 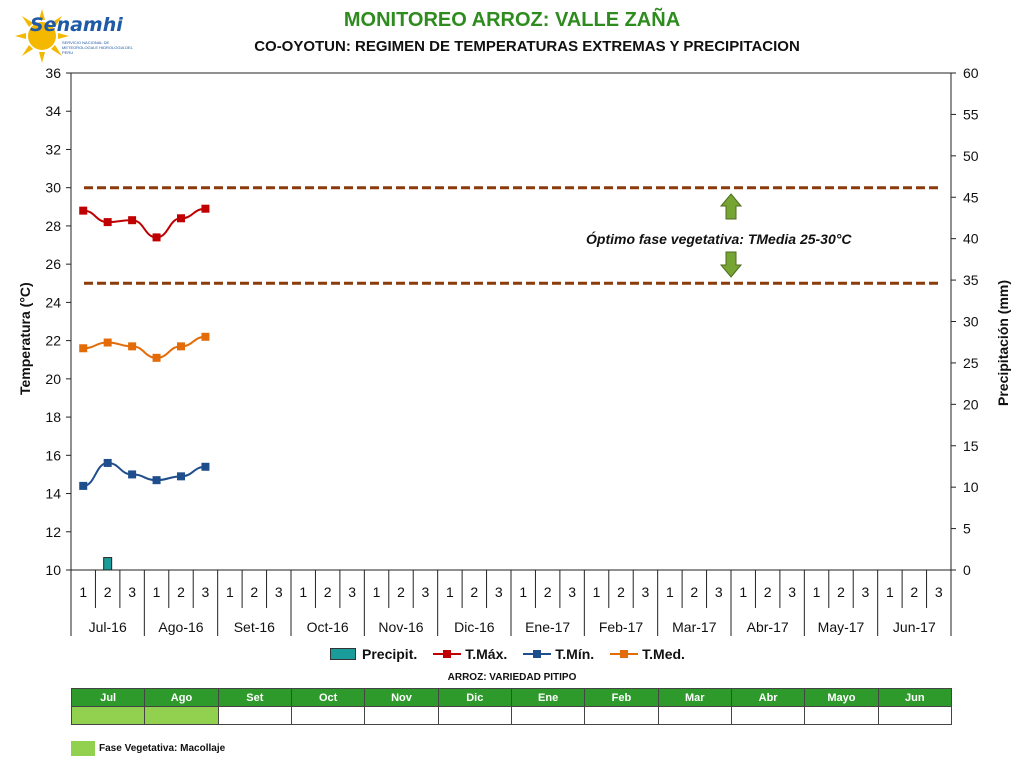 What do you see at coordinates (914, 627) in the screenshot?
I see `month-tick-label: Jun-17` at bounding box center [914, 627].